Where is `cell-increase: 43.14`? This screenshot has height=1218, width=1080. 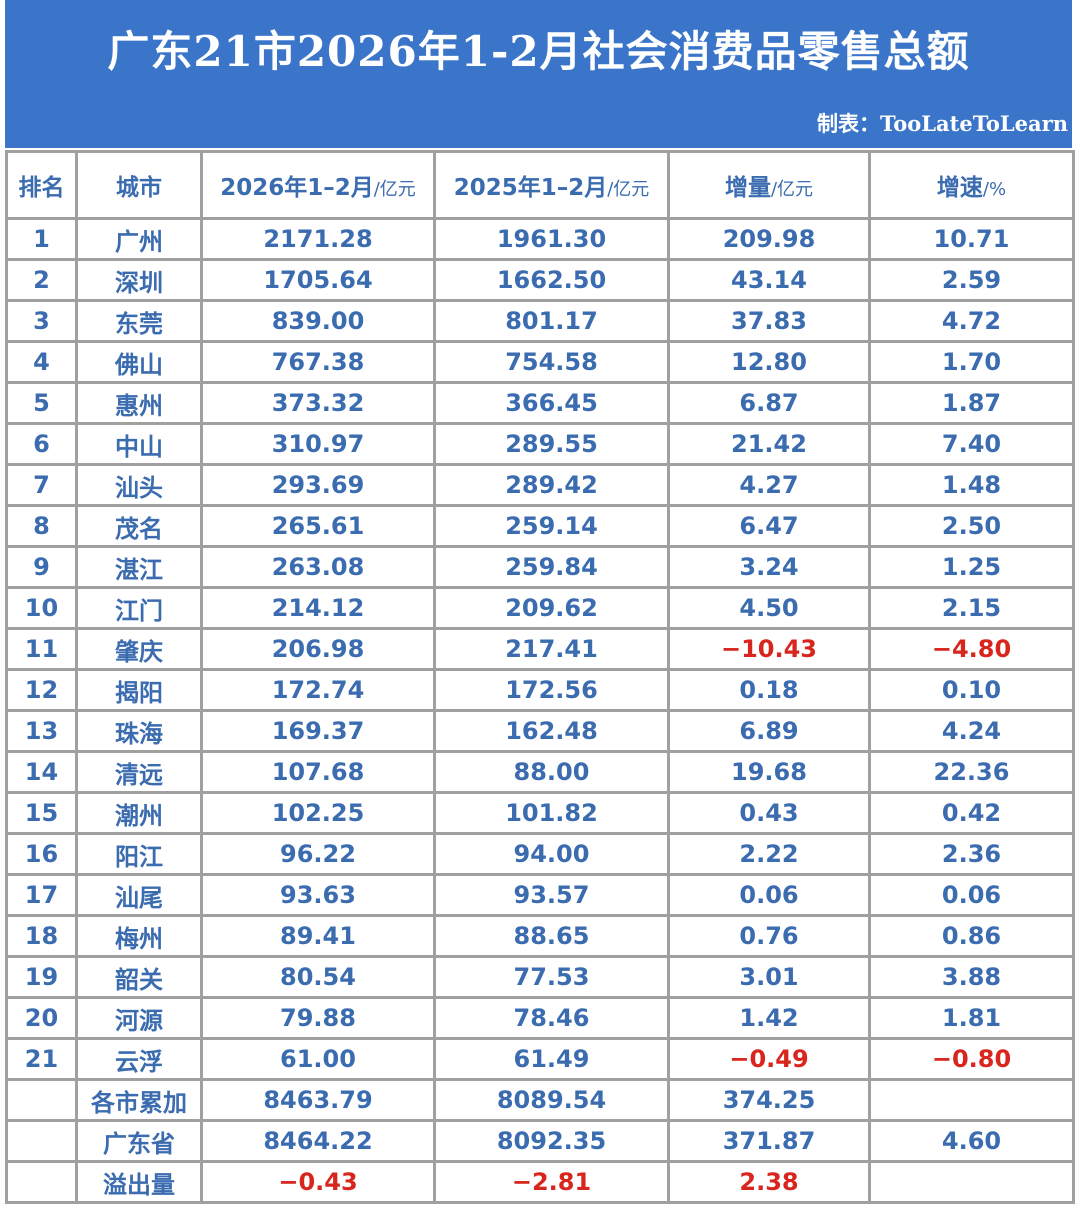
cell-increase: 43.14 is located at coordinates (769, 280).